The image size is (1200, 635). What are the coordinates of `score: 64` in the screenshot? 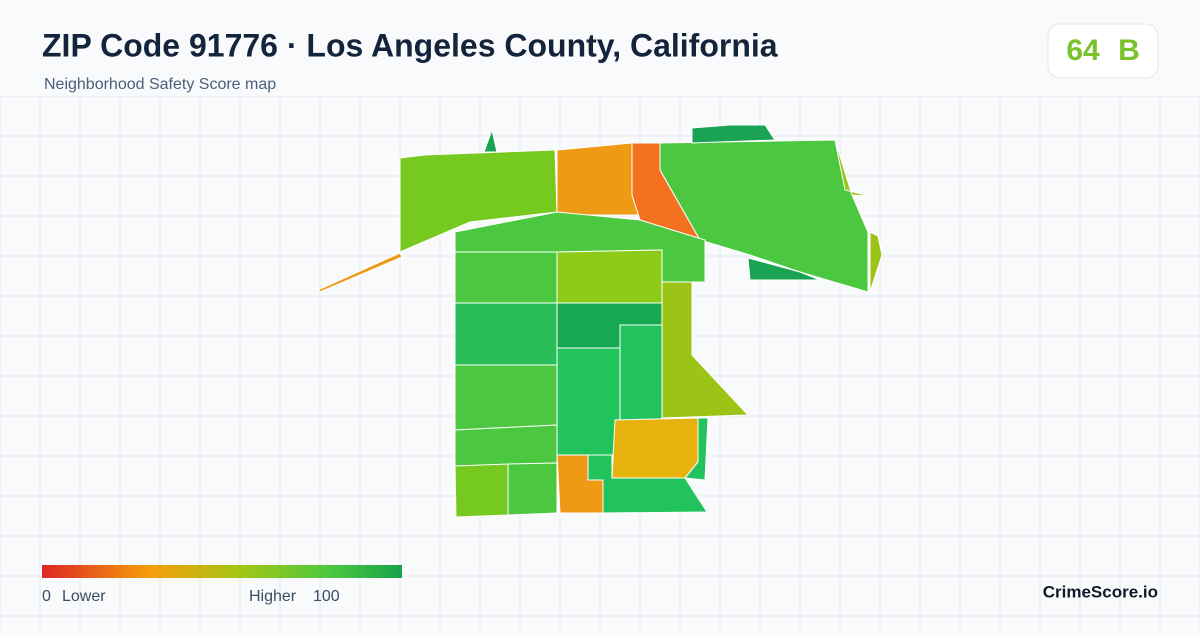 It's located at (1083, 50).